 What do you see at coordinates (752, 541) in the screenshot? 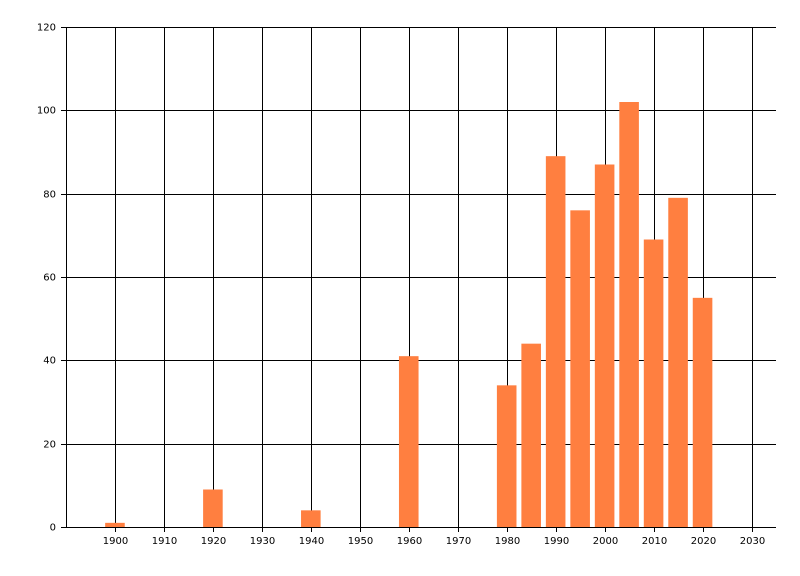
I see `x-tick-label: 2030` at bounding box center [752, 541].